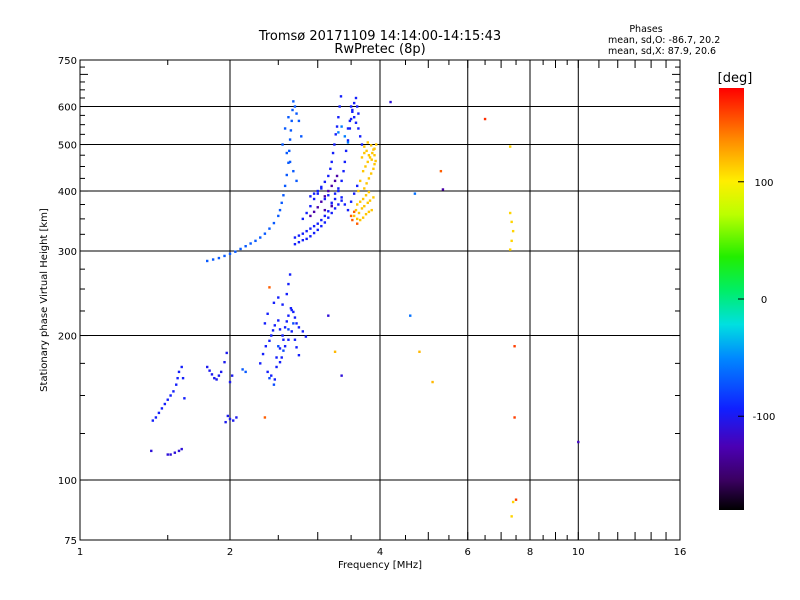 This screenshot has width=800, height=600. I want to click on colorbar-label: [deg], so click(735, 78).